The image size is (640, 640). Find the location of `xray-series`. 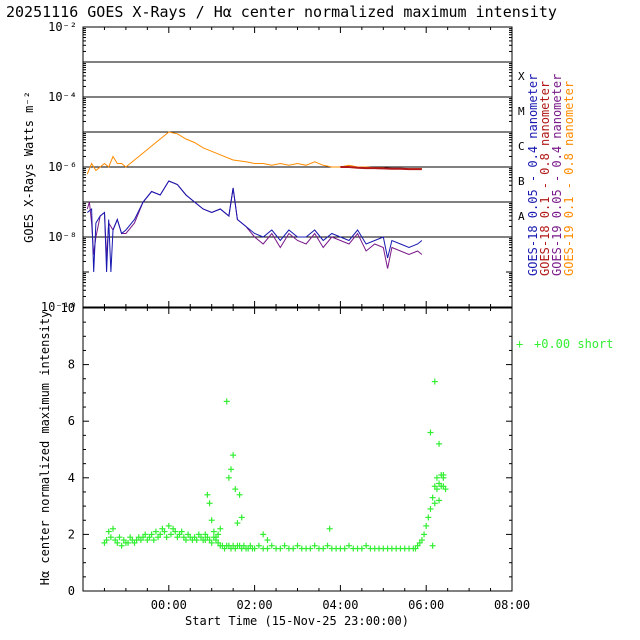

xray-series is located at coordinates (254, 202).